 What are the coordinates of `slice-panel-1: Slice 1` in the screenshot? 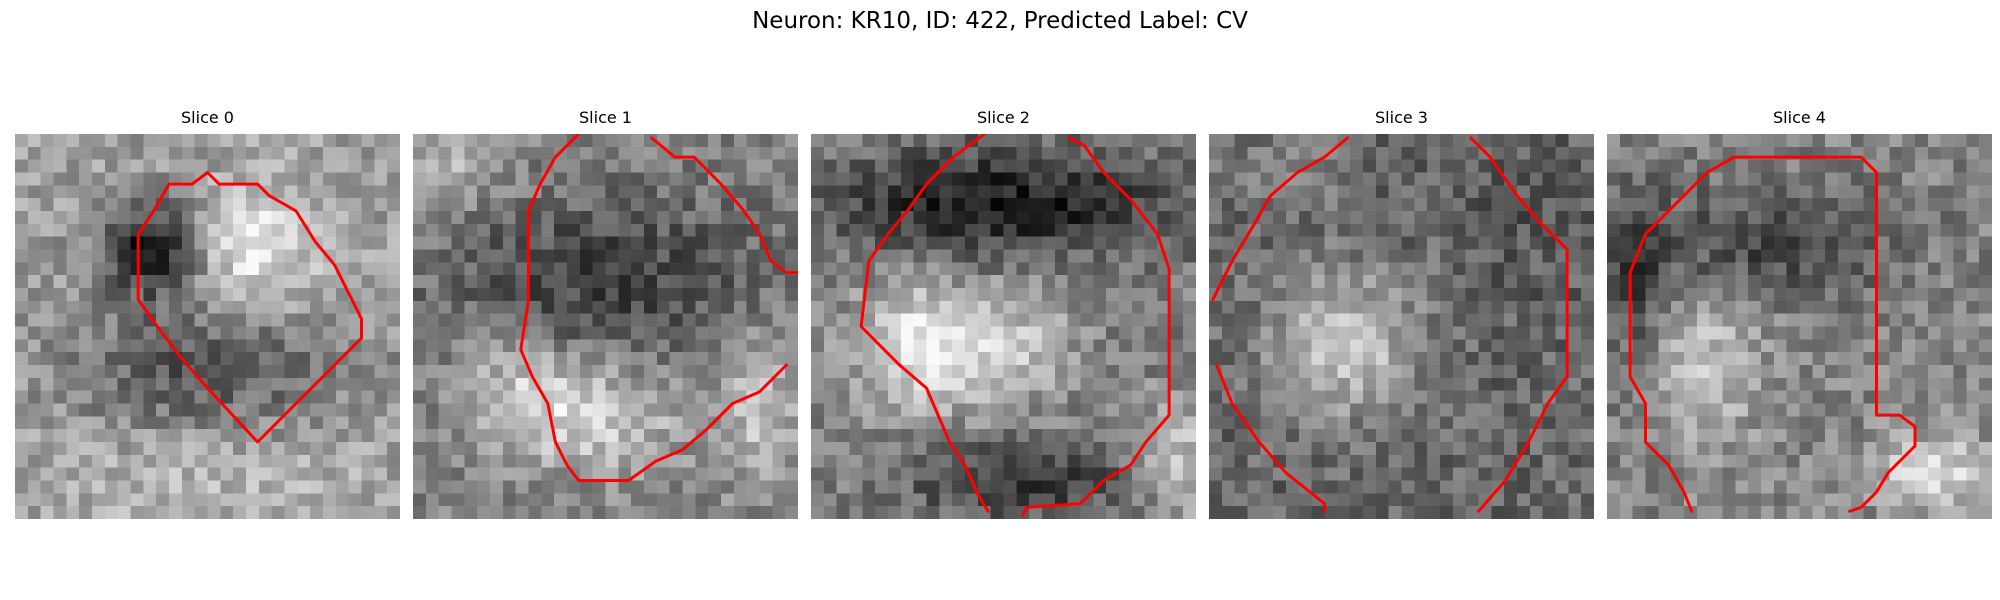 It's located at (605, 313).